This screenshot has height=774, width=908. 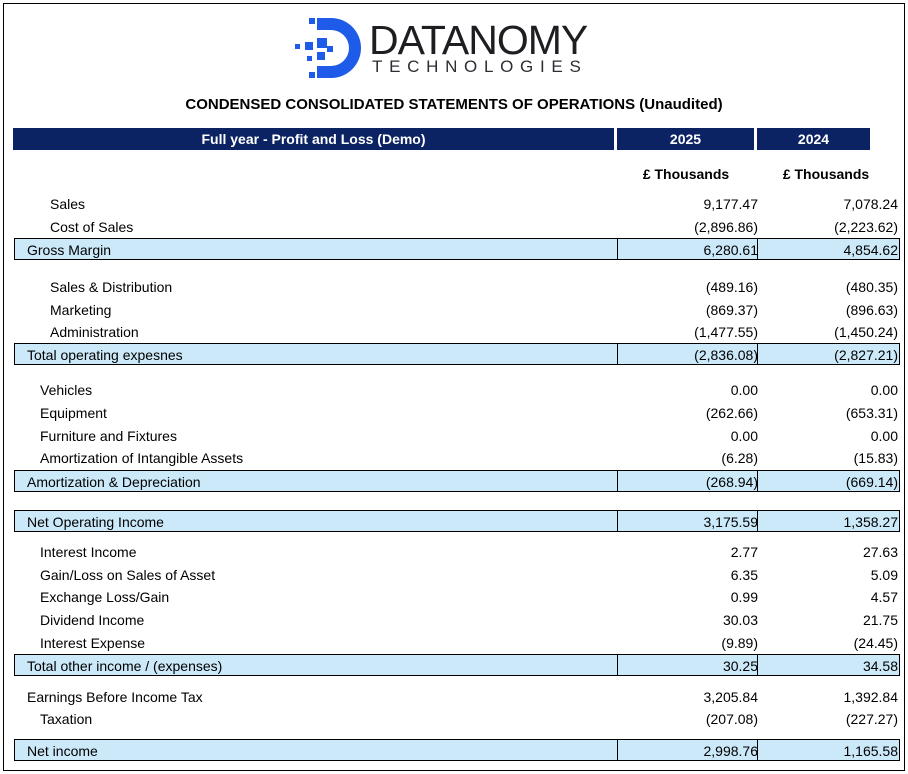 I want to click on value-2025: (489.16), so click(x=731, y=287).